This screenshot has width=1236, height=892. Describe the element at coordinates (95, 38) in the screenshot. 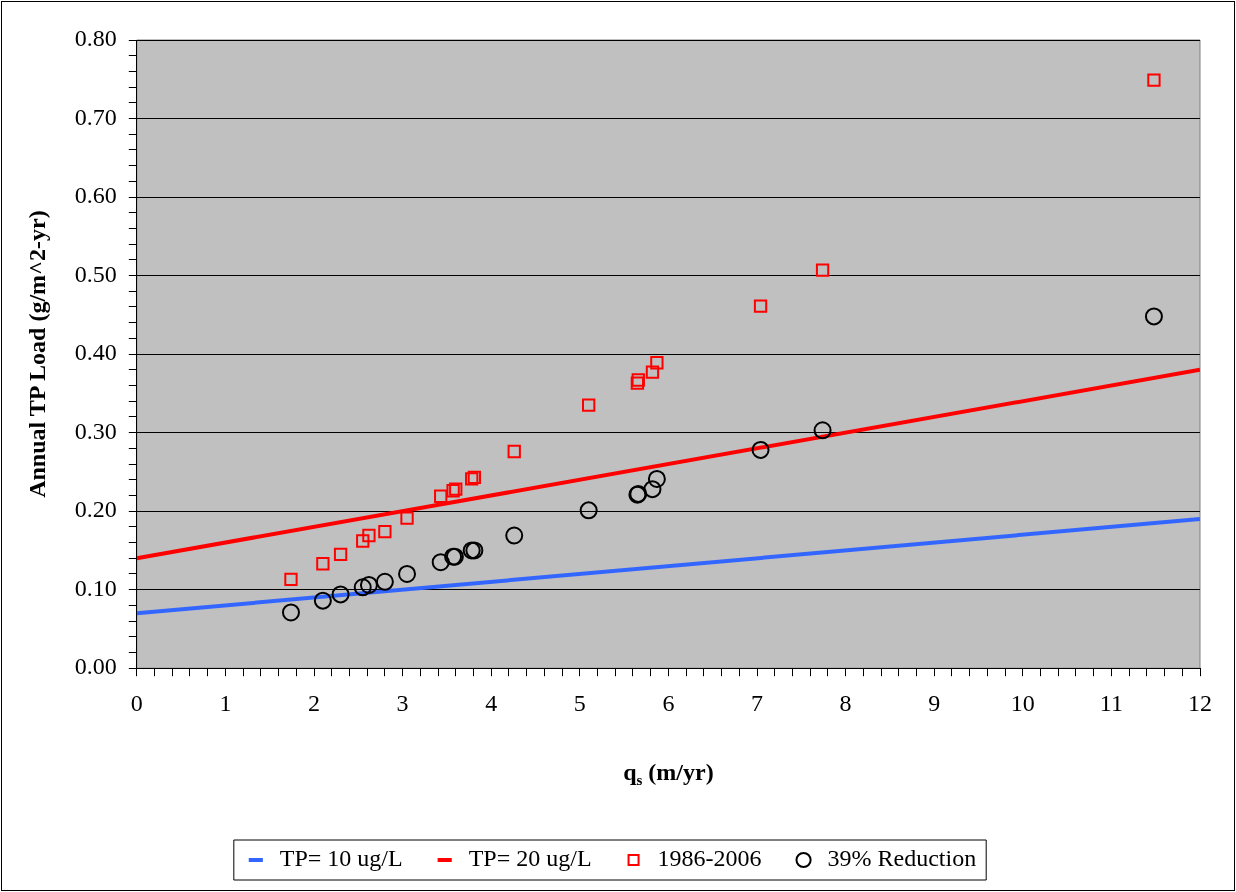

I see `y-tick-label: 0.80` at that location.